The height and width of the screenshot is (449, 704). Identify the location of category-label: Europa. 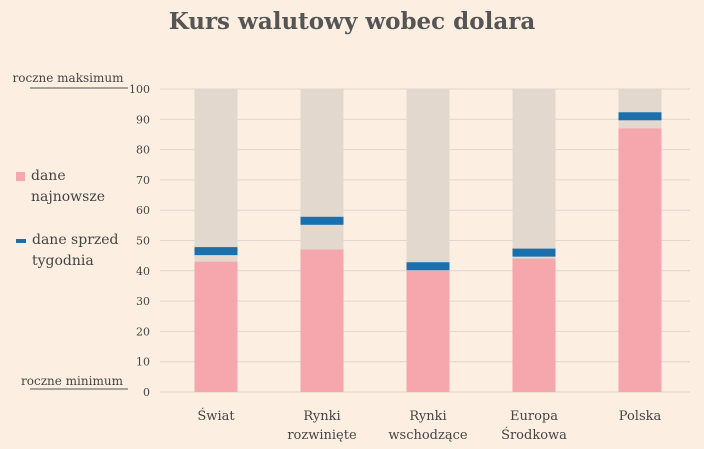
(534, 416).